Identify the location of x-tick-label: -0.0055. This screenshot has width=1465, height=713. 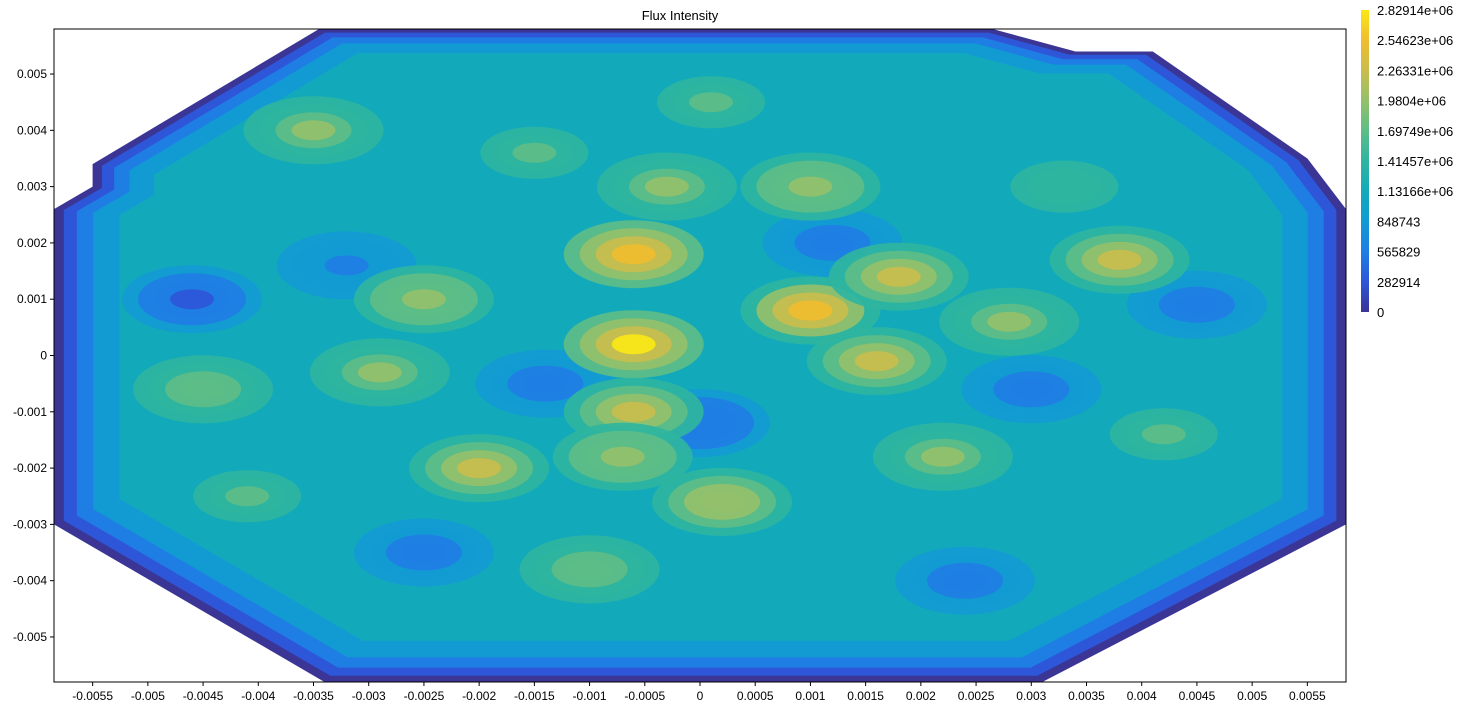
(92, 696).